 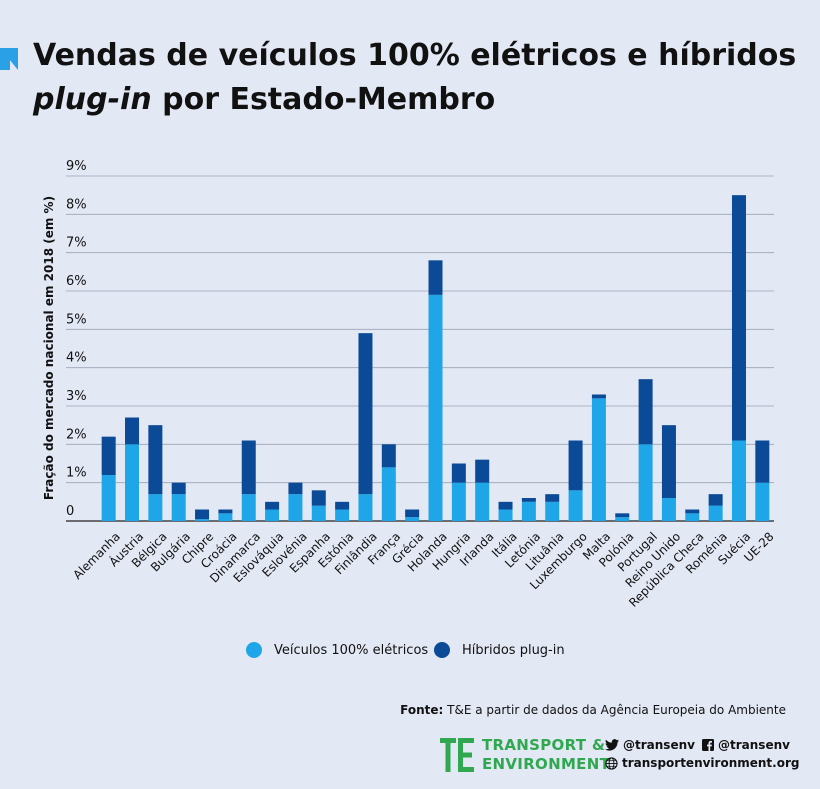 What do you see at coordinates (76, 281) in the screenshot?
I see `y-tick-label: 6%` at bounding box center [76, 281].